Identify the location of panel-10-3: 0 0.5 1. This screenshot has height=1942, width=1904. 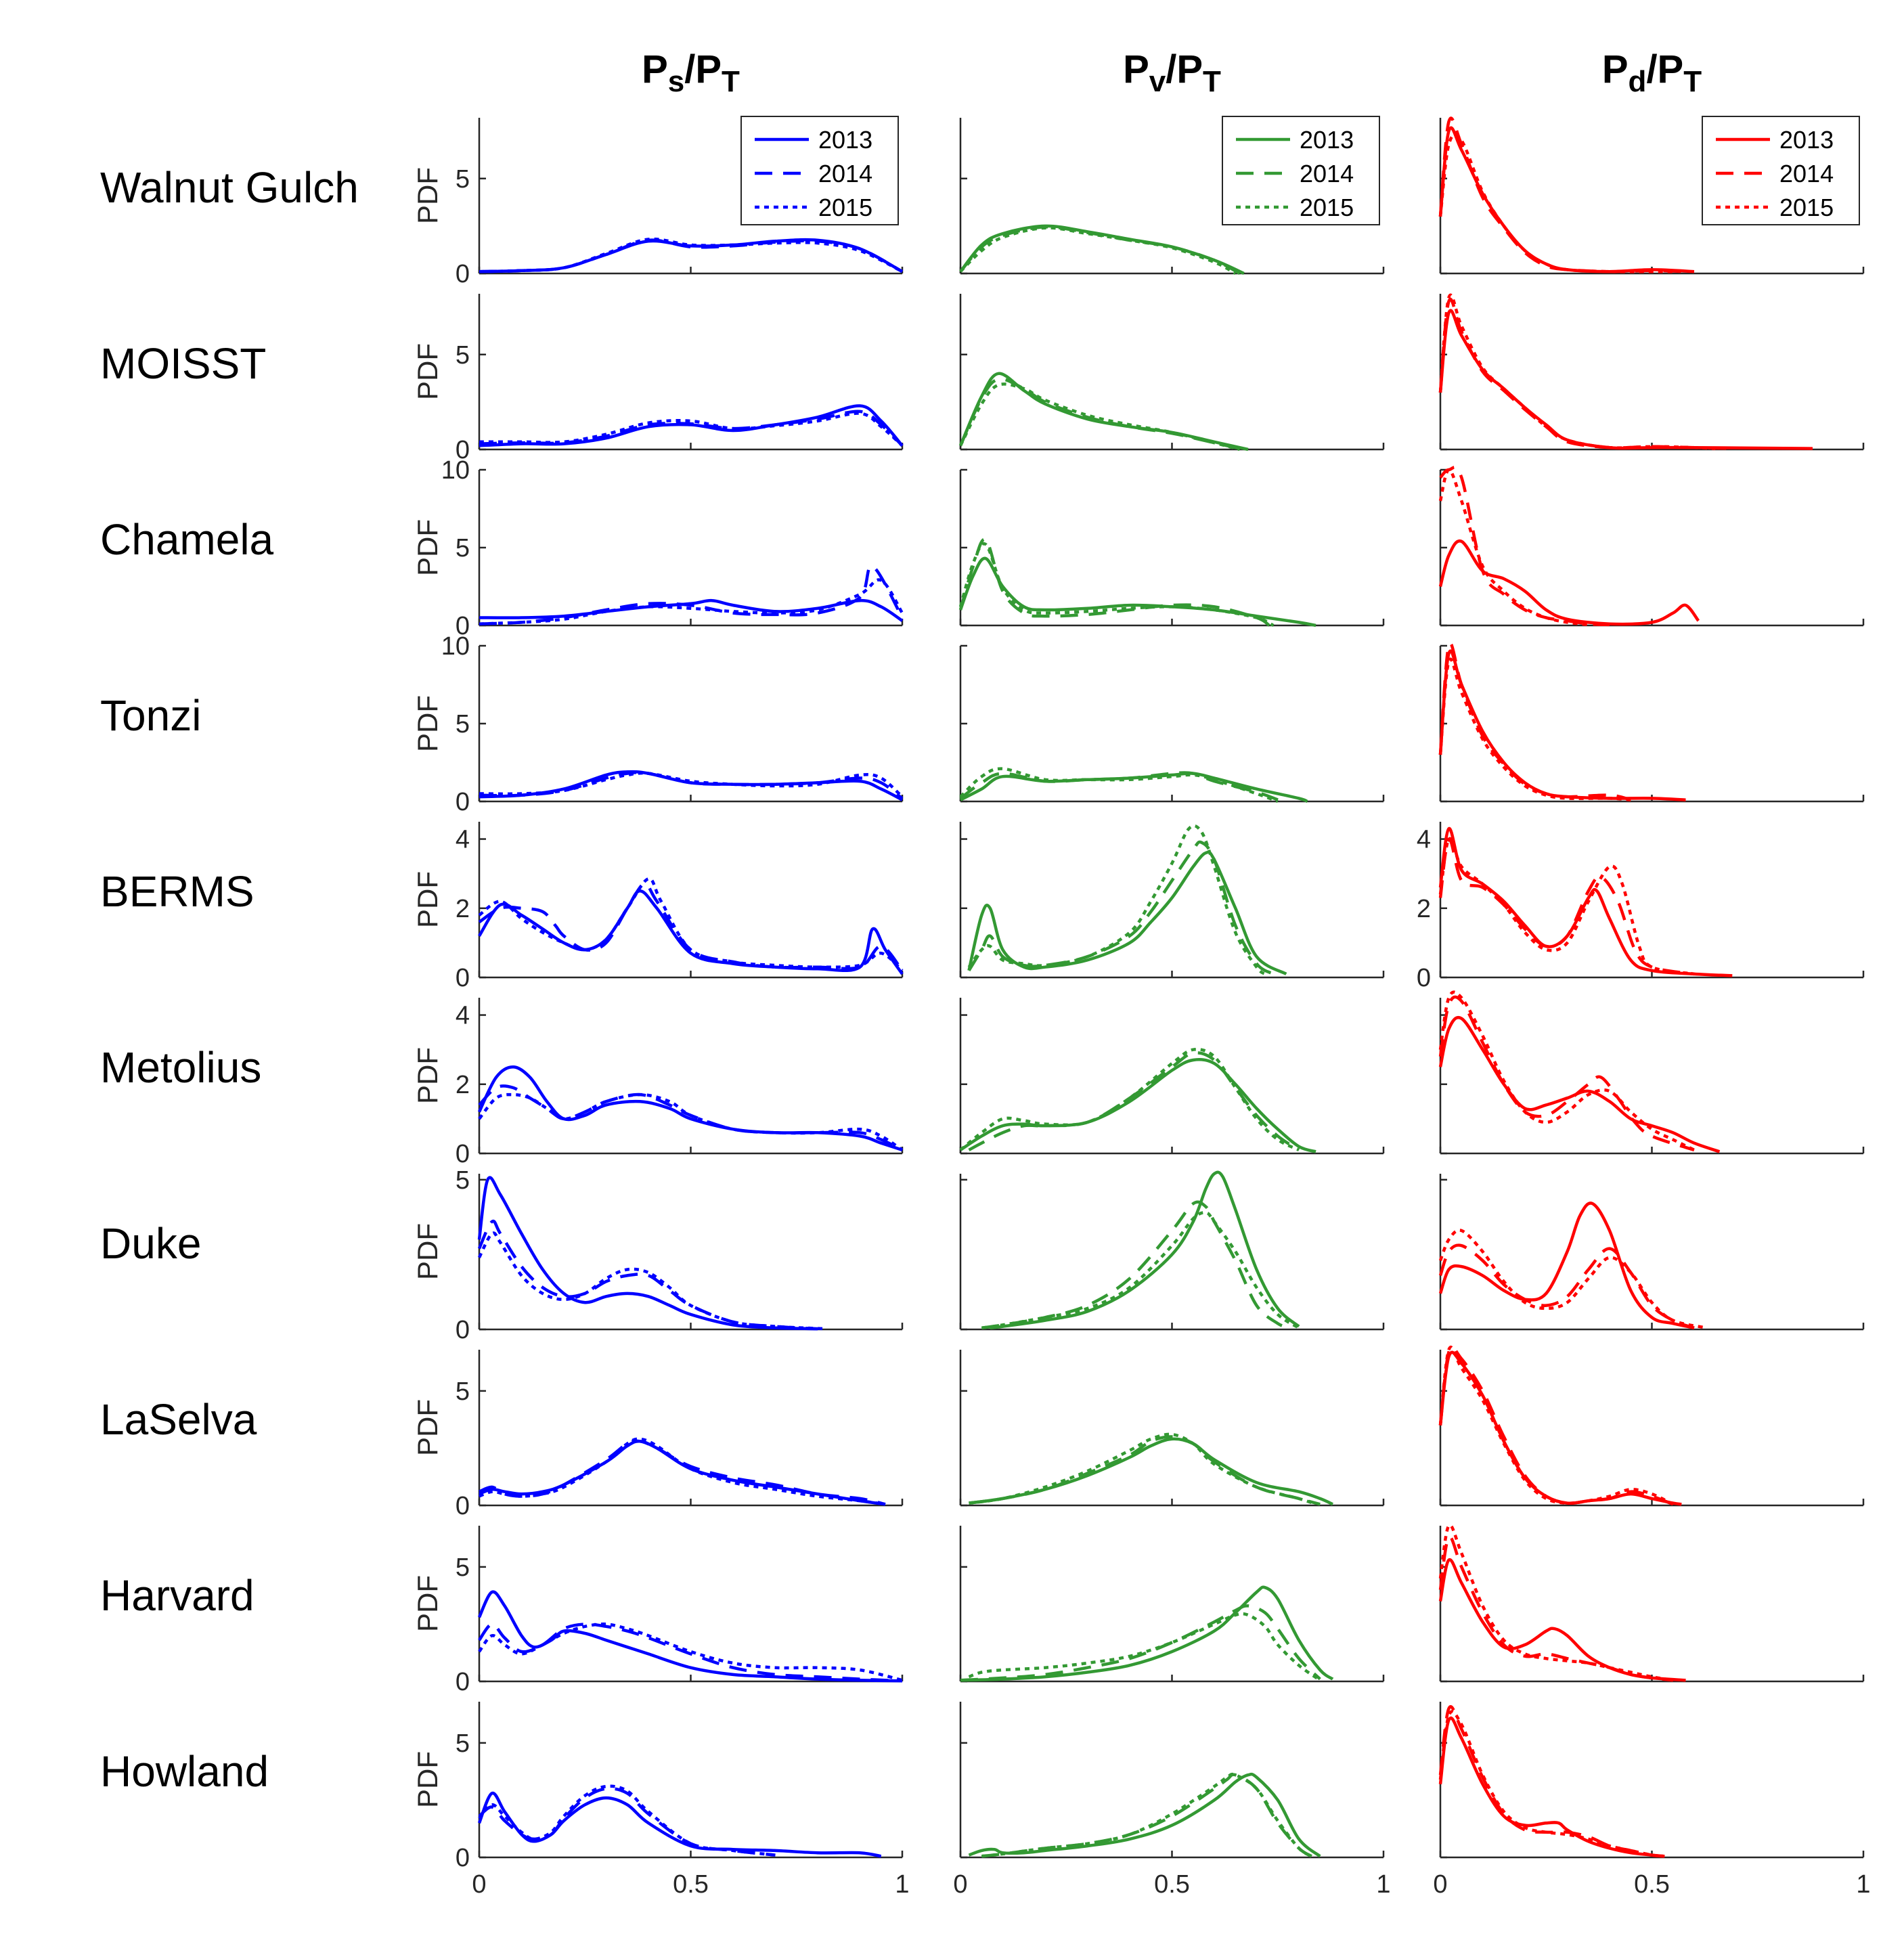
(1652, 1800).